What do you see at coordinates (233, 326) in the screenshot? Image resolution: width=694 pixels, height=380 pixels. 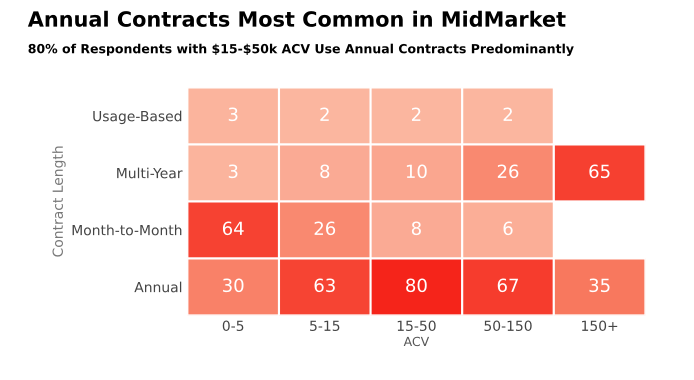 I see `x-tick-label: 0-5` at bounding box center [233, 326].